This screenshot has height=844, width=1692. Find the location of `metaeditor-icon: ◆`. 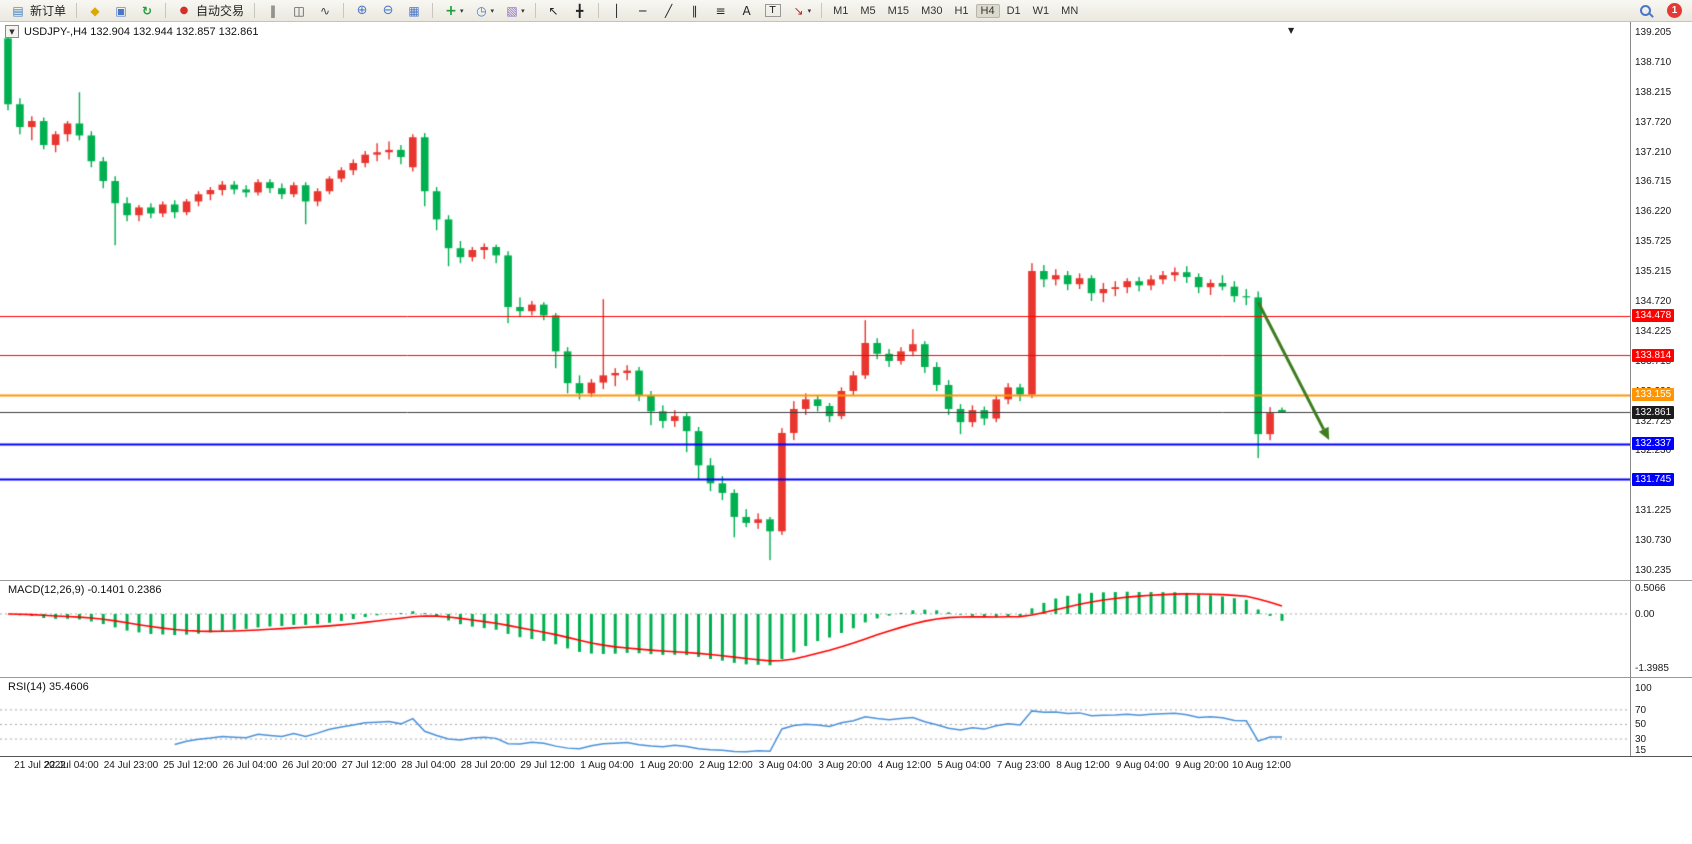

metaeditor-icon: ◆ is located at coordinates (95, 10).